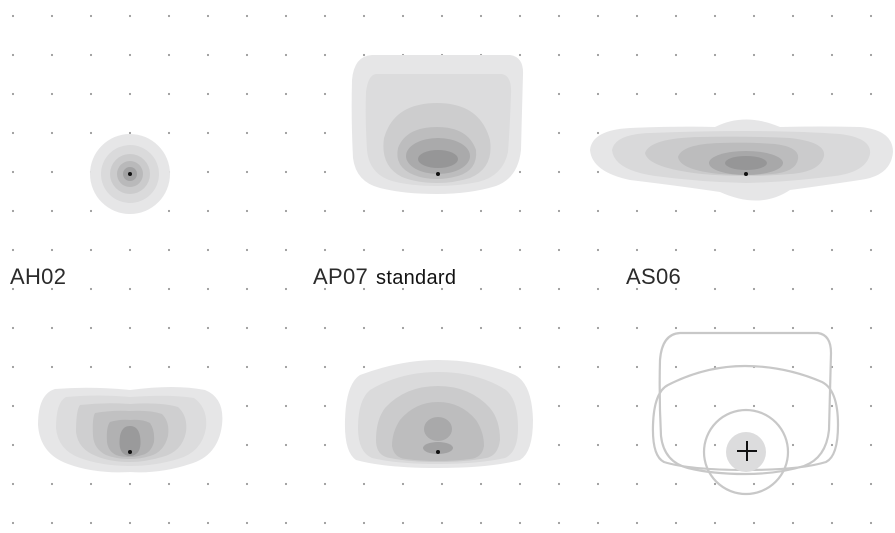 The height and width of the screenshot is (533, 895). What do you see at coordinates (130, 430) in the screenshot?
I see `distribution-bottom-left` at bounding box center [130, 430].